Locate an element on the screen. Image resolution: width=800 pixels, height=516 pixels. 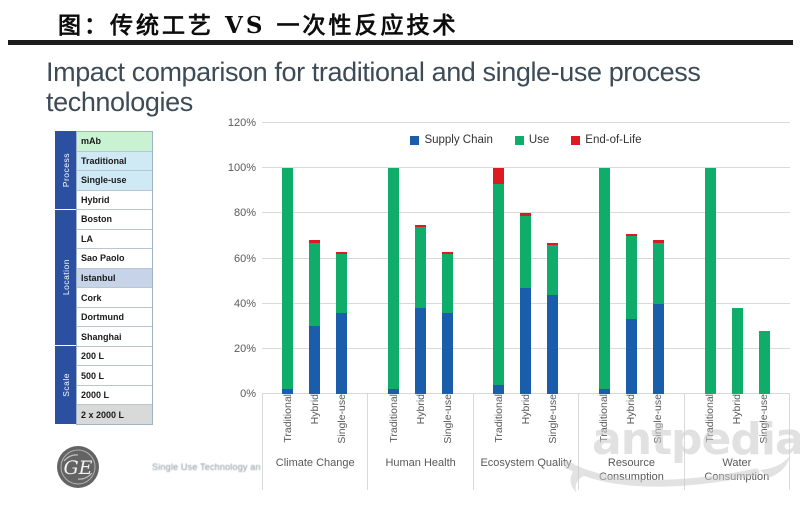
ge-logo-icon: GE is located at coordinates (78, 467).